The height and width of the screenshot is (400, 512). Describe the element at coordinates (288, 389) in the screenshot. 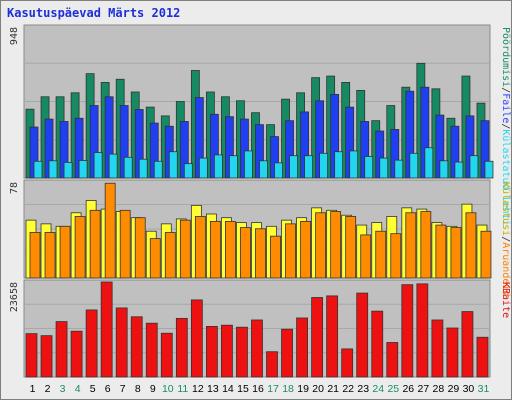

I see `x-tick-label-18: 18` at that location.